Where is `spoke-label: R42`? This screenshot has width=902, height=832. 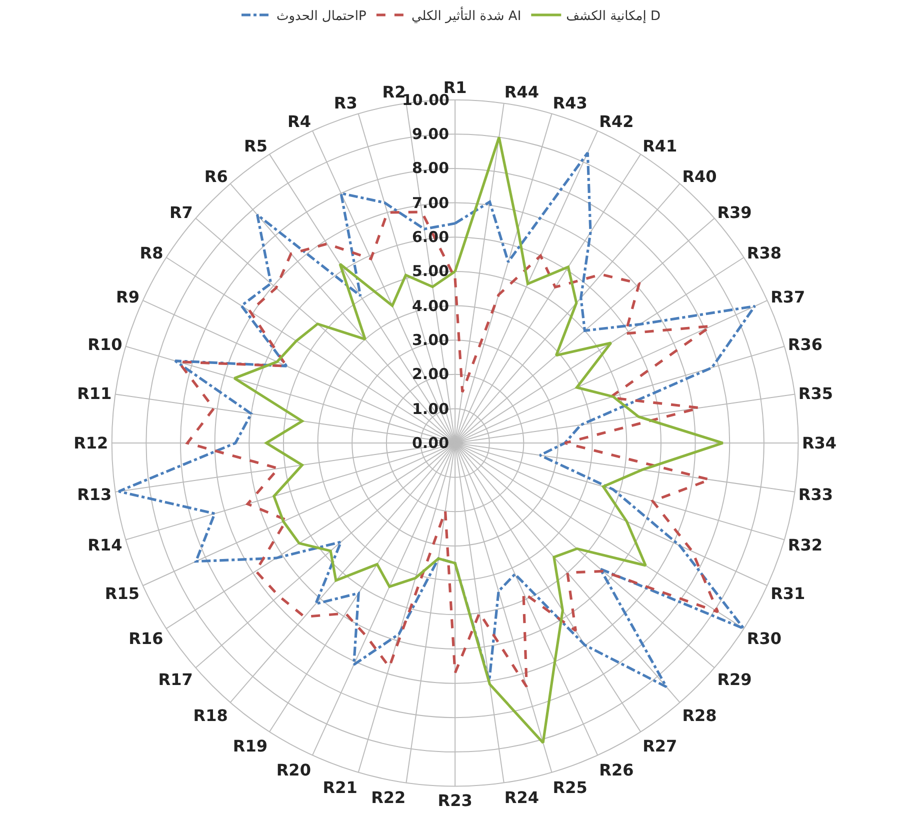
spoke-label: R42 is located at coordinates (616, 121).